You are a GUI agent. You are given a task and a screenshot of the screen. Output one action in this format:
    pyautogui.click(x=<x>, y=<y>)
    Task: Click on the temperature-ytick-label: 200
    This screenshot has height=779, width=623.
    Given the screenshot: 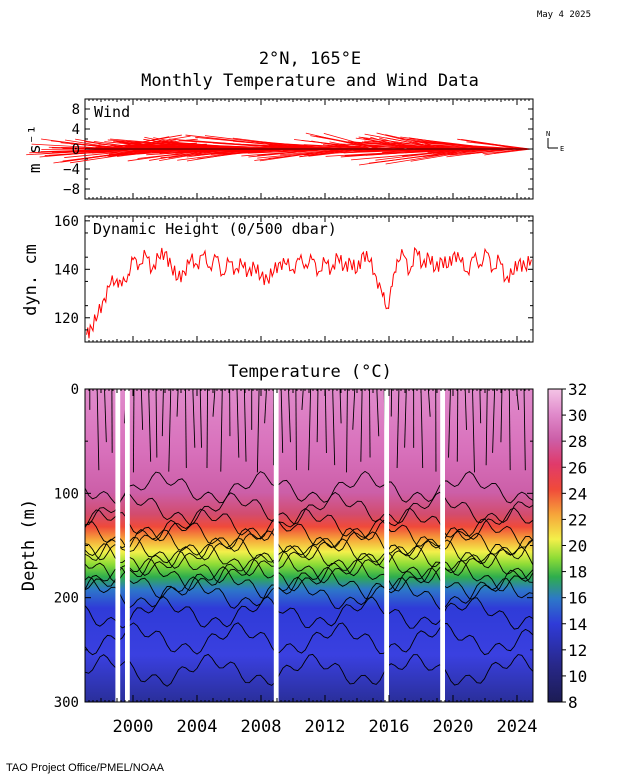 What is the action you would take?
    pyautogui.click(x=66, y=599)
    